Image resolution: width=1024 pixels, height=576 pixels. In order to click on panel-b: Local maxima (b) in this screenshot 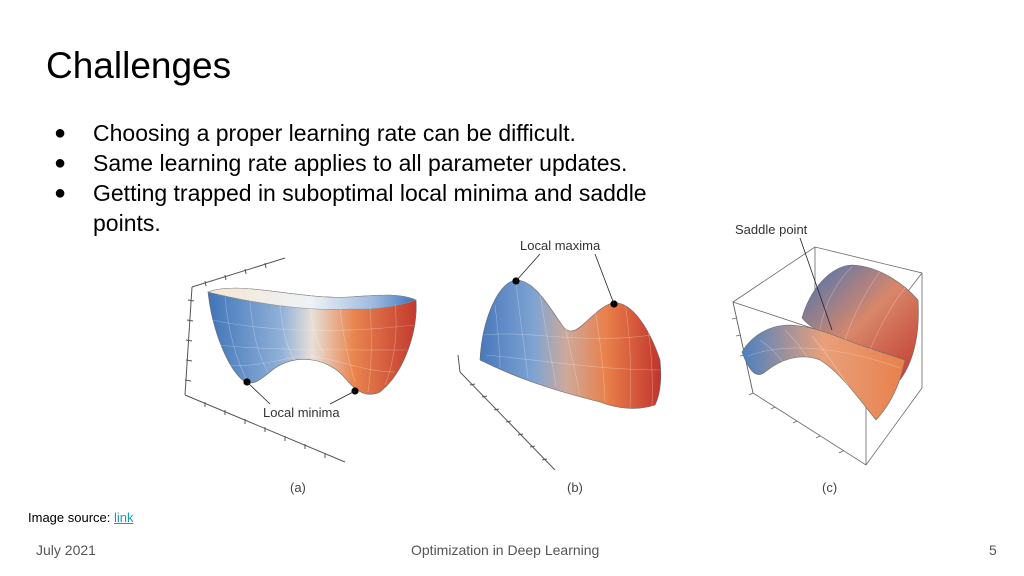, I will do `click(559, 366)`.